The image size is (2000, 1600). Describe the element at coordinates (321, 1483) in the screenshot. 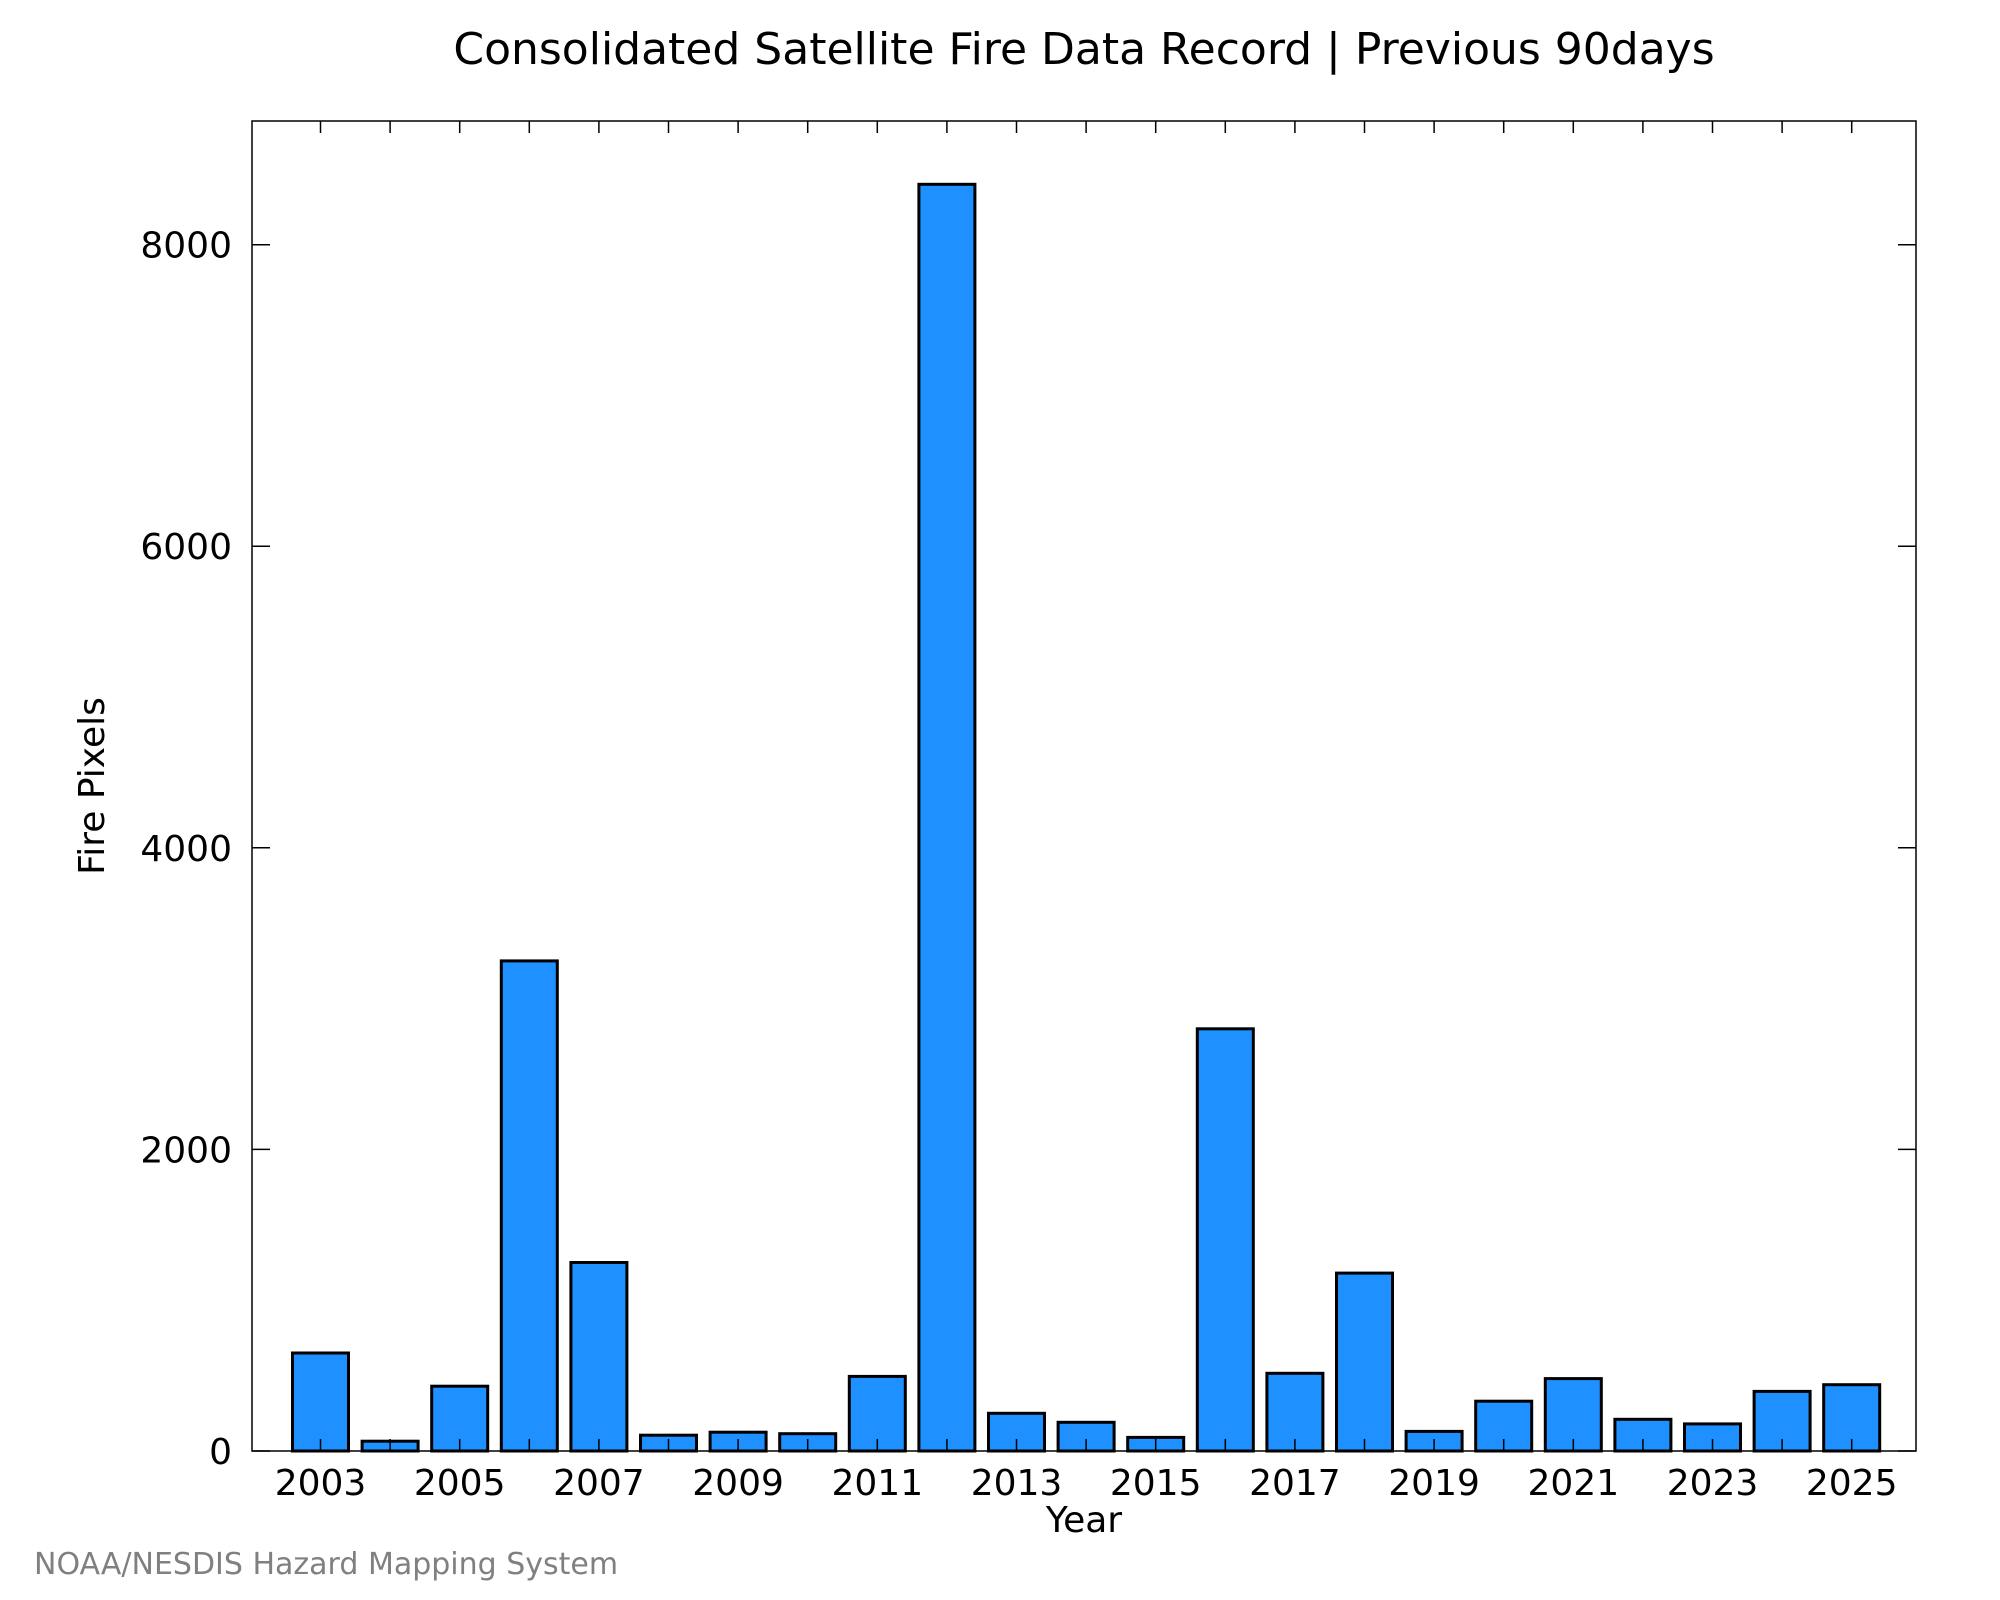

I see `x-tick-label-2003: 2003` at that location.